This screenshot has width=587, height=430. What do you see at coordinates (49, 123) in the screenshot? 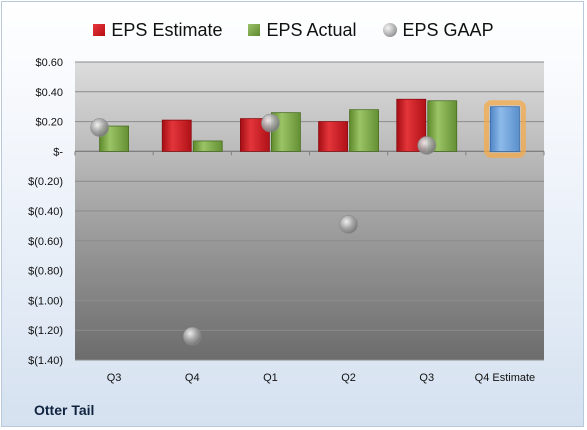
I see `y-tick-label: $0.20` at bounding box center [49, 123].